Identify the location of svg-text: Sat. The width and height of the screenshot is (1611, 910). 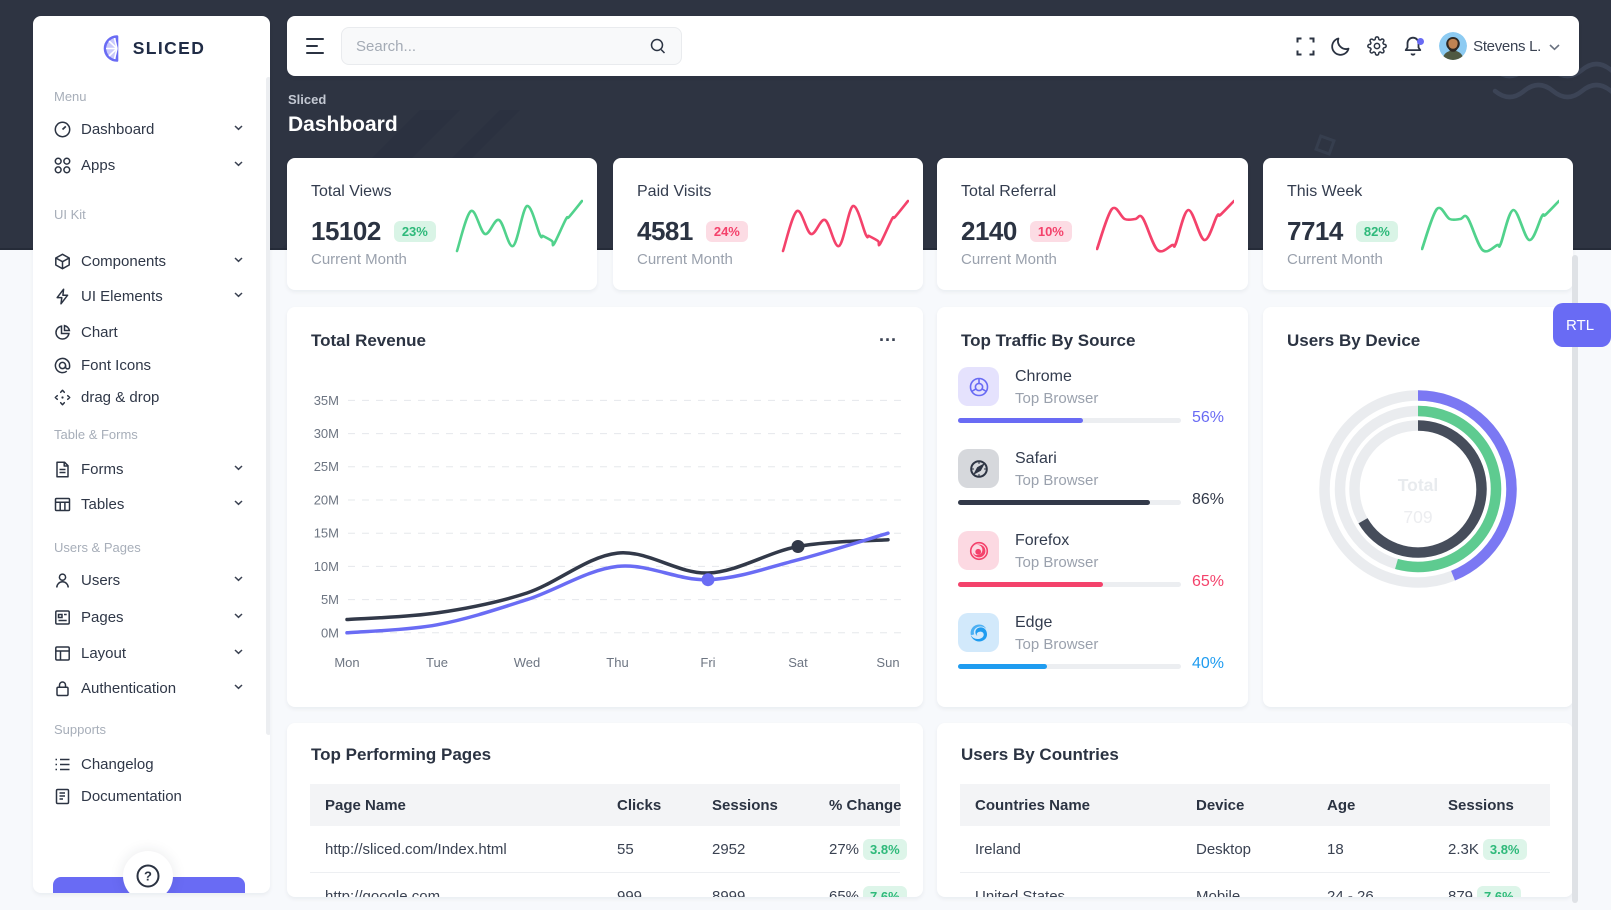
(798, 662).